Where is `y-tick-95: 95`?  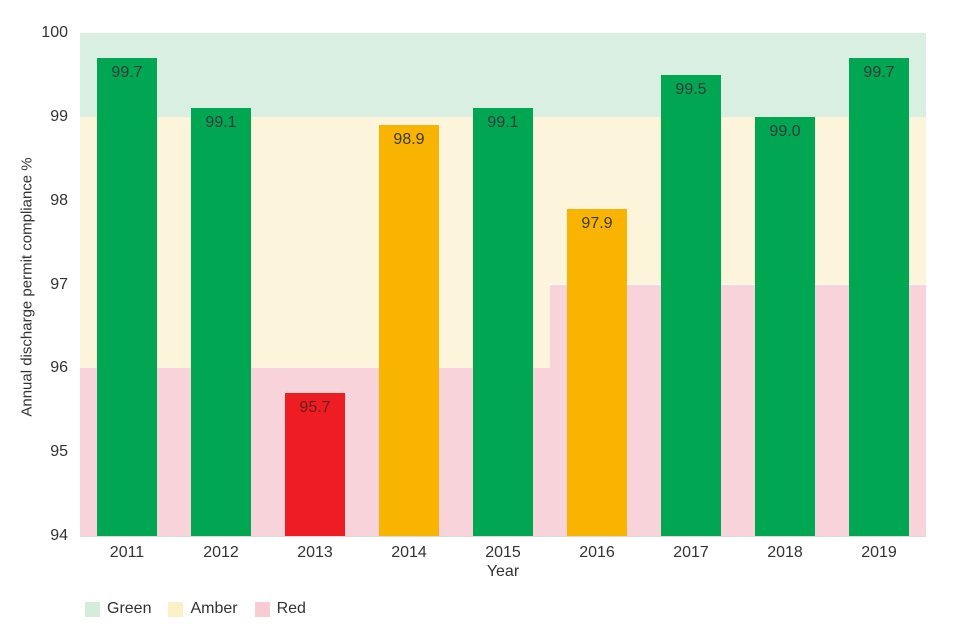 y-tick-95: 95 is located at coordinates (59, 452).